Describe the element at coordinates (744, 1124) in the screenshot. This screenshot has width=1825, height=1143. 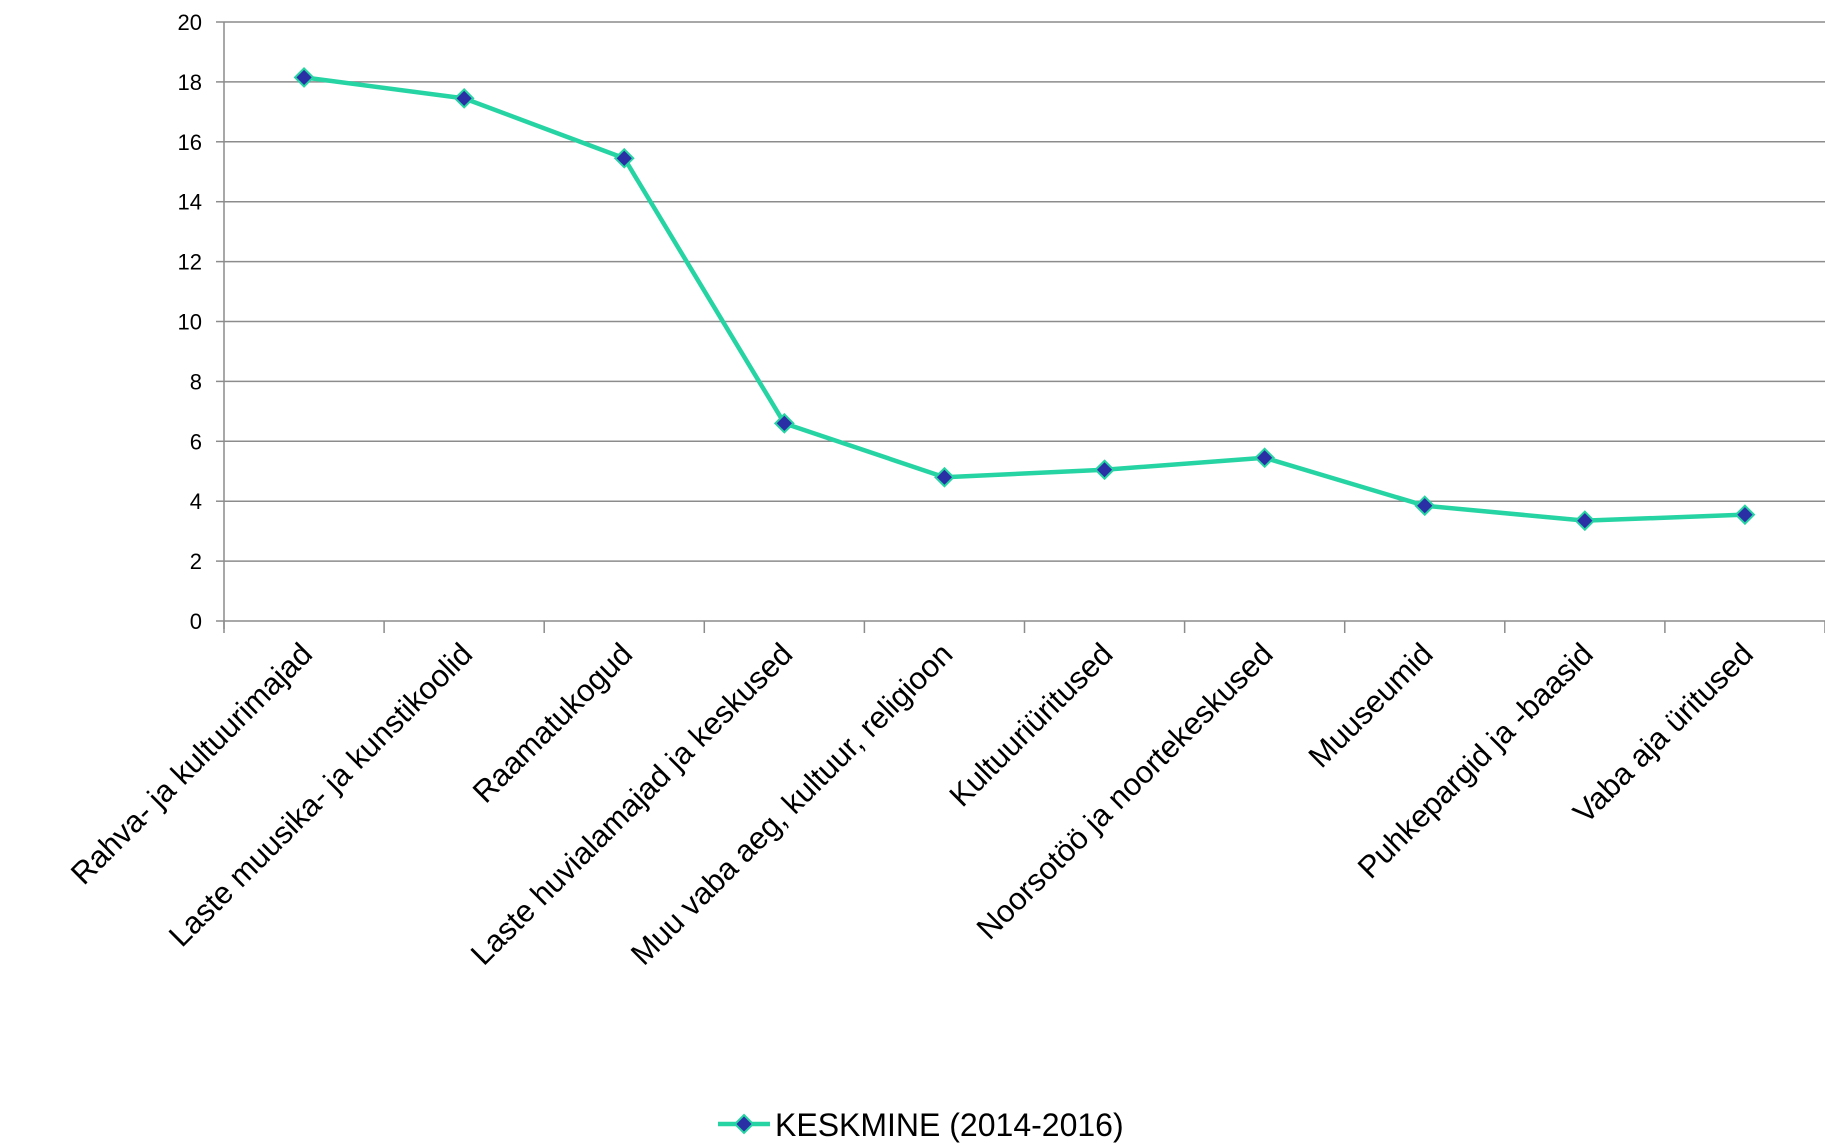
I see `legend-marker-swatch` at that location.